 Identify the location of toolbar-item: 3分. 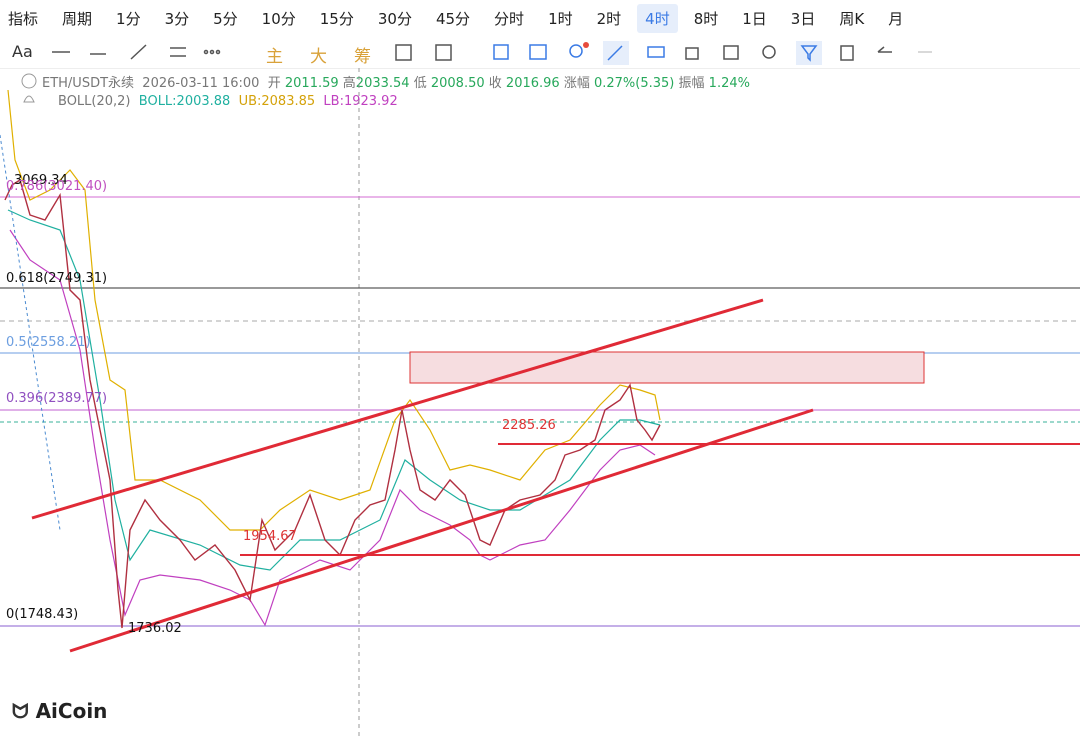
(177, 18).